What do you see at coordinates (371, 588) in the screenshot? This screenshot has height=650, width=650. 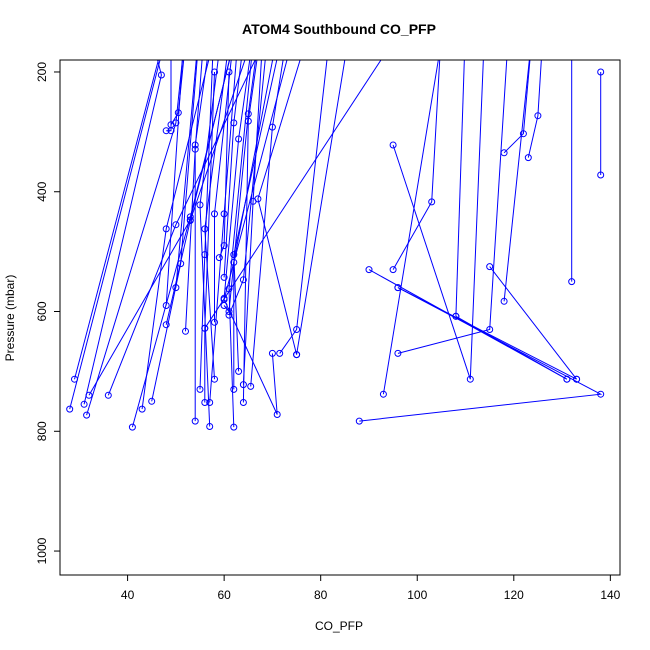 I see `x-axis: 40 60 80 100 120 140` at bounding box center [371, 588].